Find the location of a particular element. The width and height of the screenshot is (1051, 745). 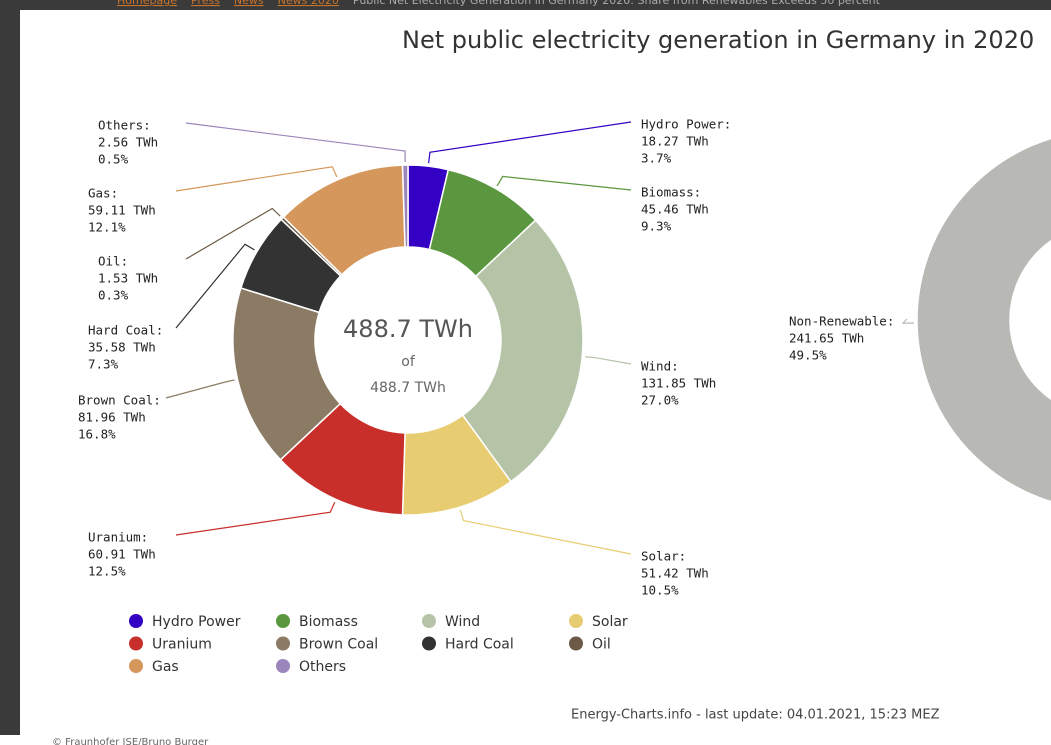

slice-label: Uranium: is located at coordinates (118, 537).